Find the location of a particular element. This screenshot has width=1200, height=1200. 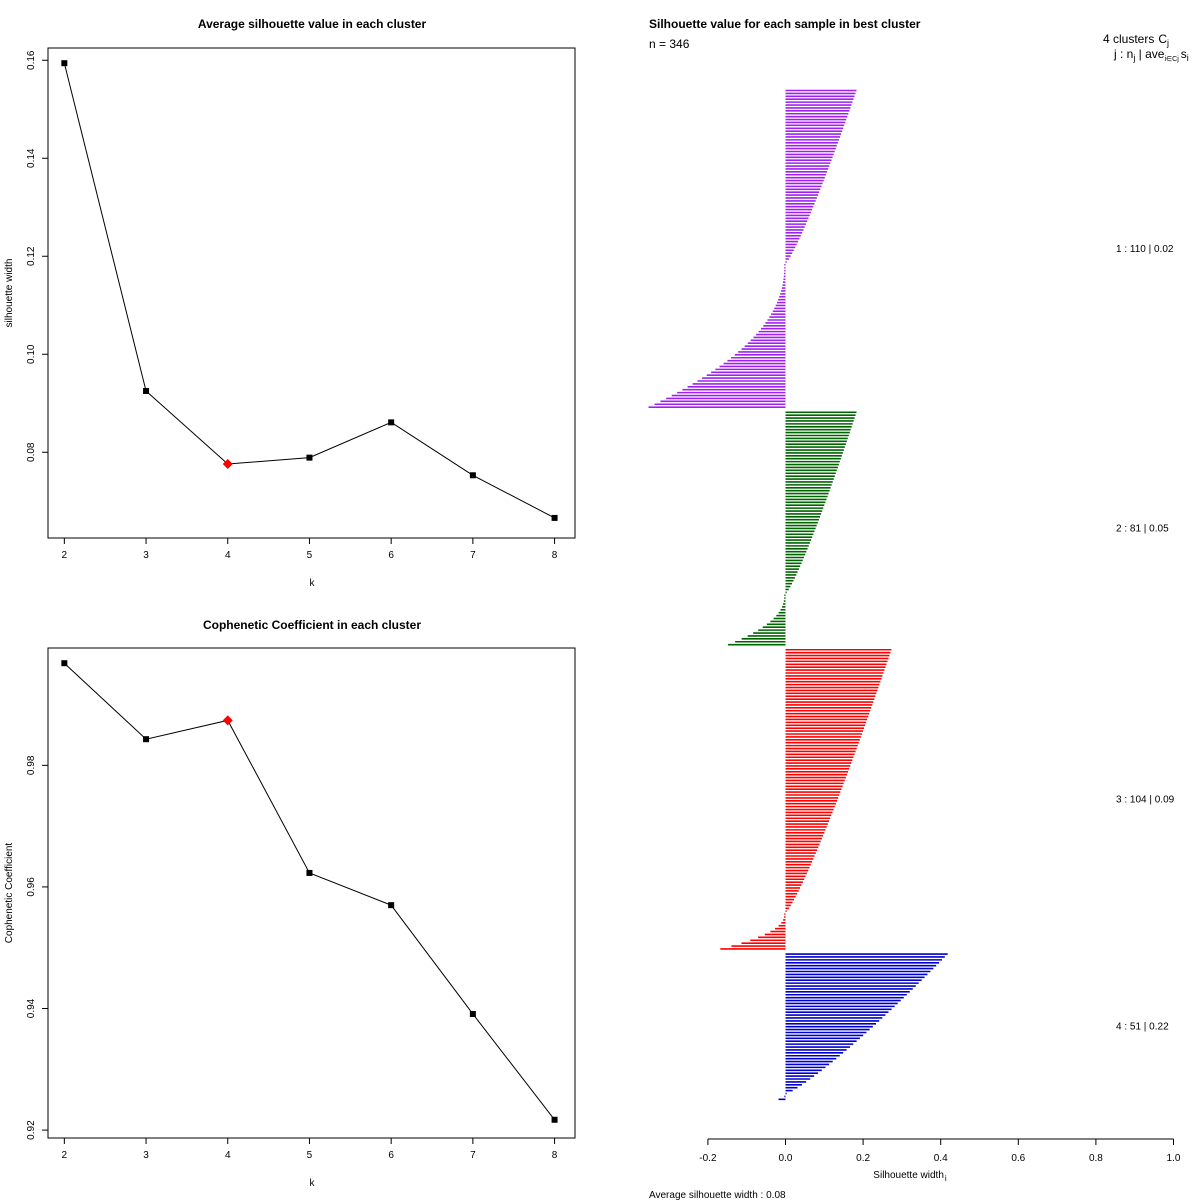

silhouette-bars-x-label-sub: i is located at coordinates (946, 1178).